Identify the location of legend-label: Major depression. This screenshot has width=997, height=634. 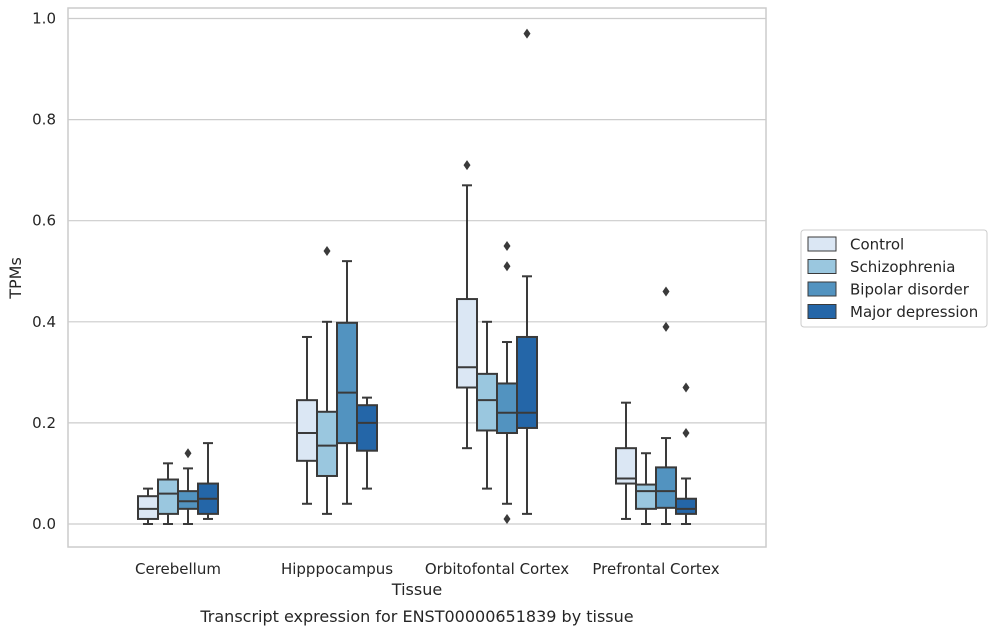
(914, 312).